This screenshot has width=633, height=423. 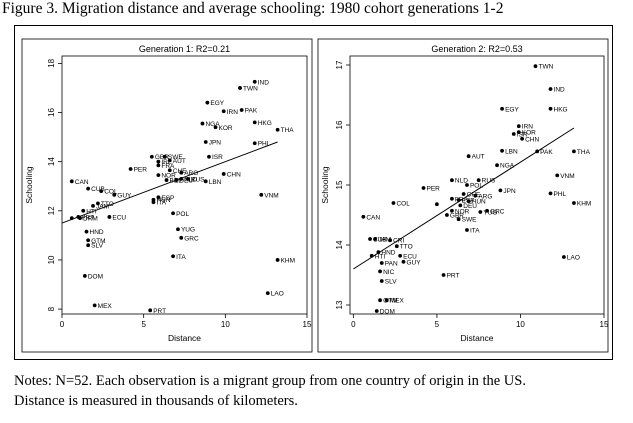 I want to click on chart2-point-label: DEU, so click(x=470, y=206).